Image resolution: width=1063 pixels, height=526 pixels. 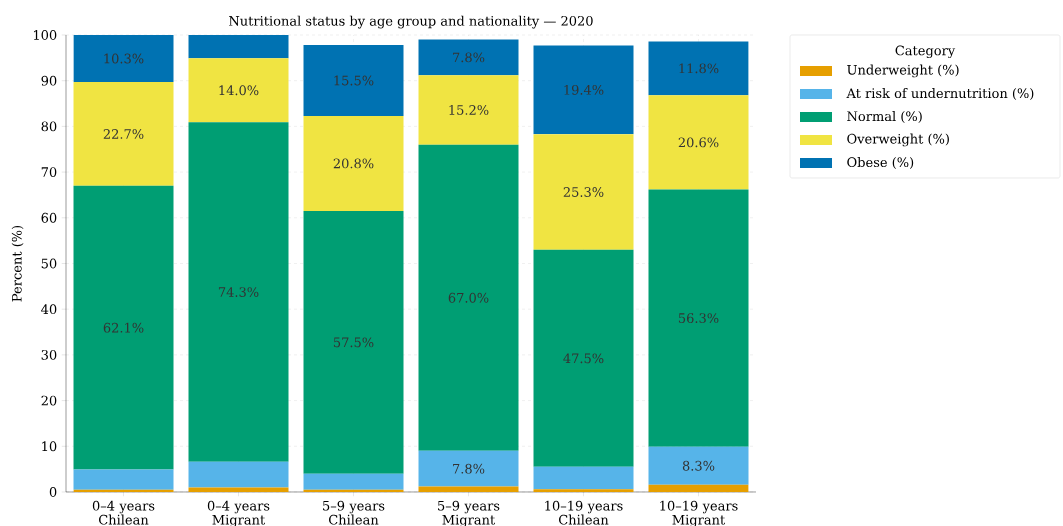 I want to click on y-tick-label: 10, so click(x=49, y=446).